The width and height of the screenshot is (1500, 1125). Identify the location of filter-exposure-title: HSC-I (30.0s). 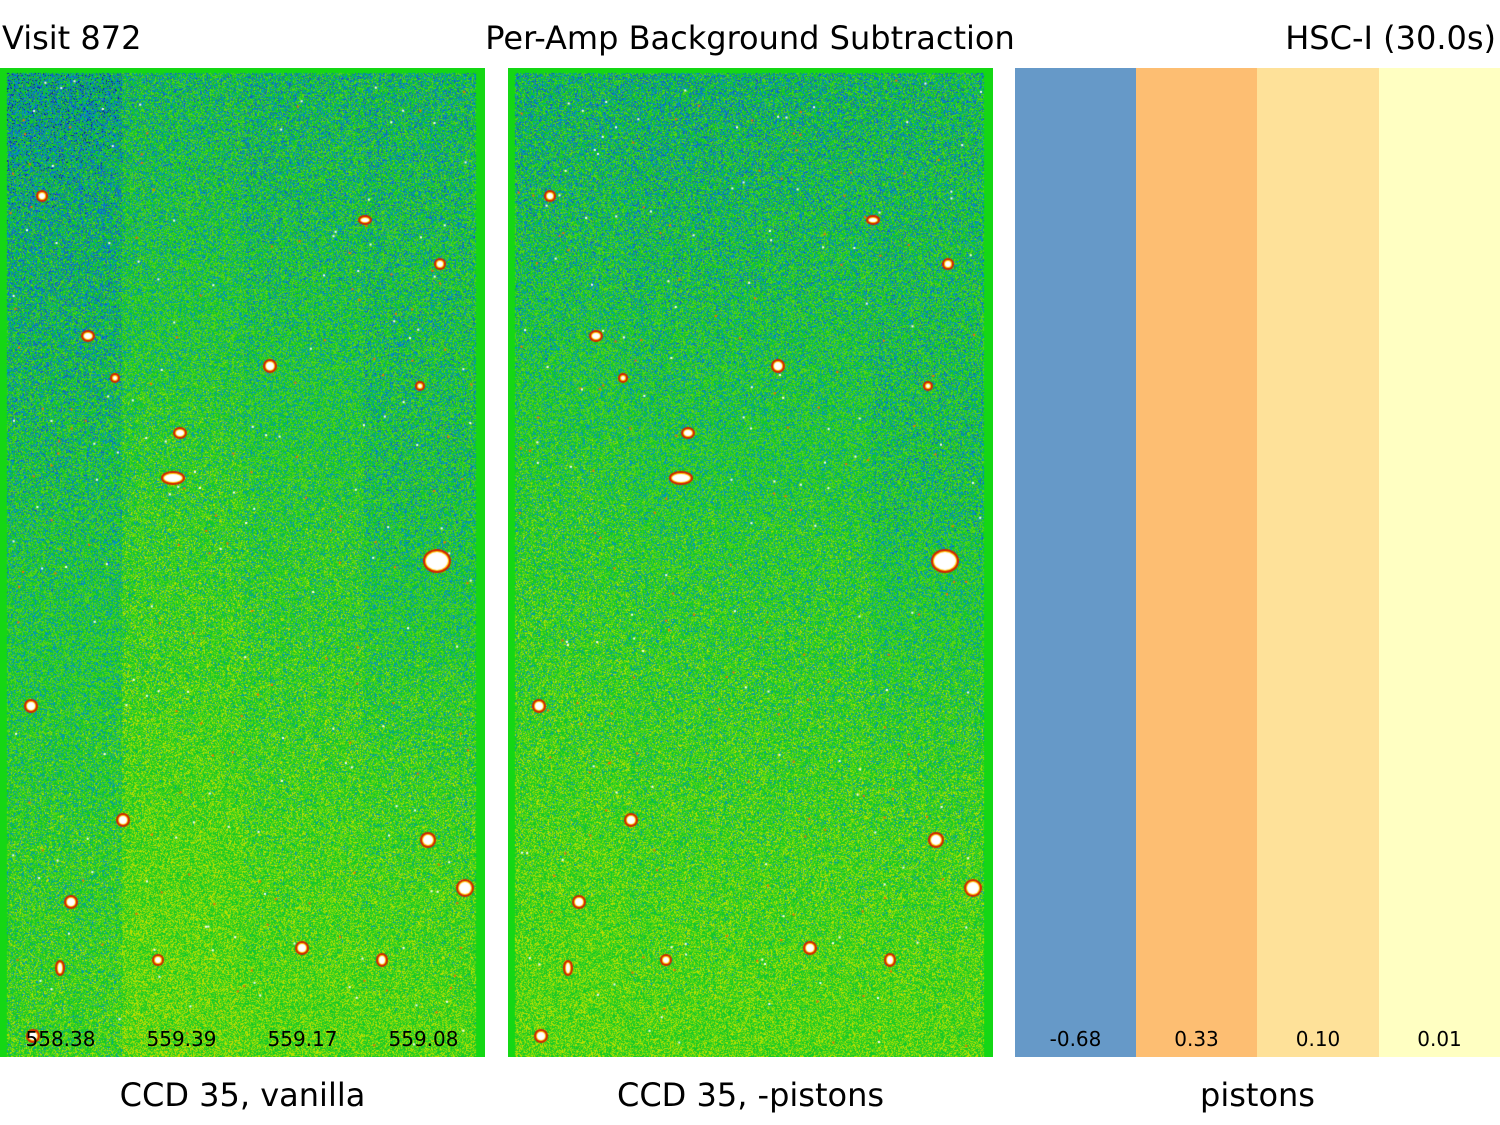
(1390, 38).